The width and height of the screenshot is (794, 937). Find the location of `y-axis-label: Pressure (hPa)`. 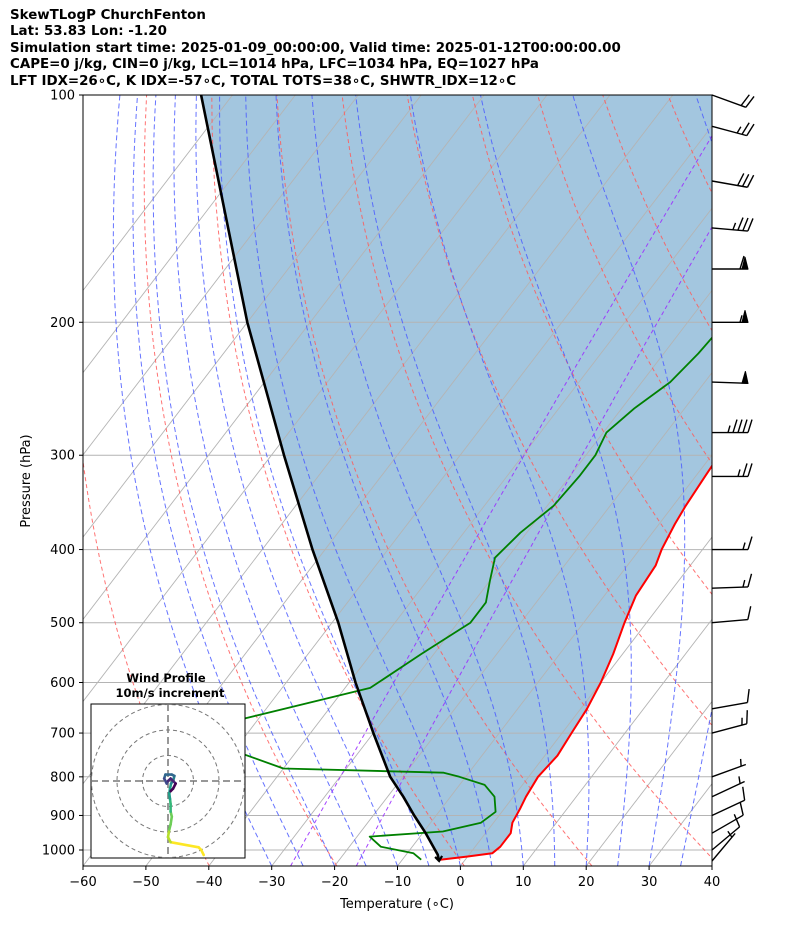

y-axis-label: Pressure (hPa) is located at coordinates (26, 480).